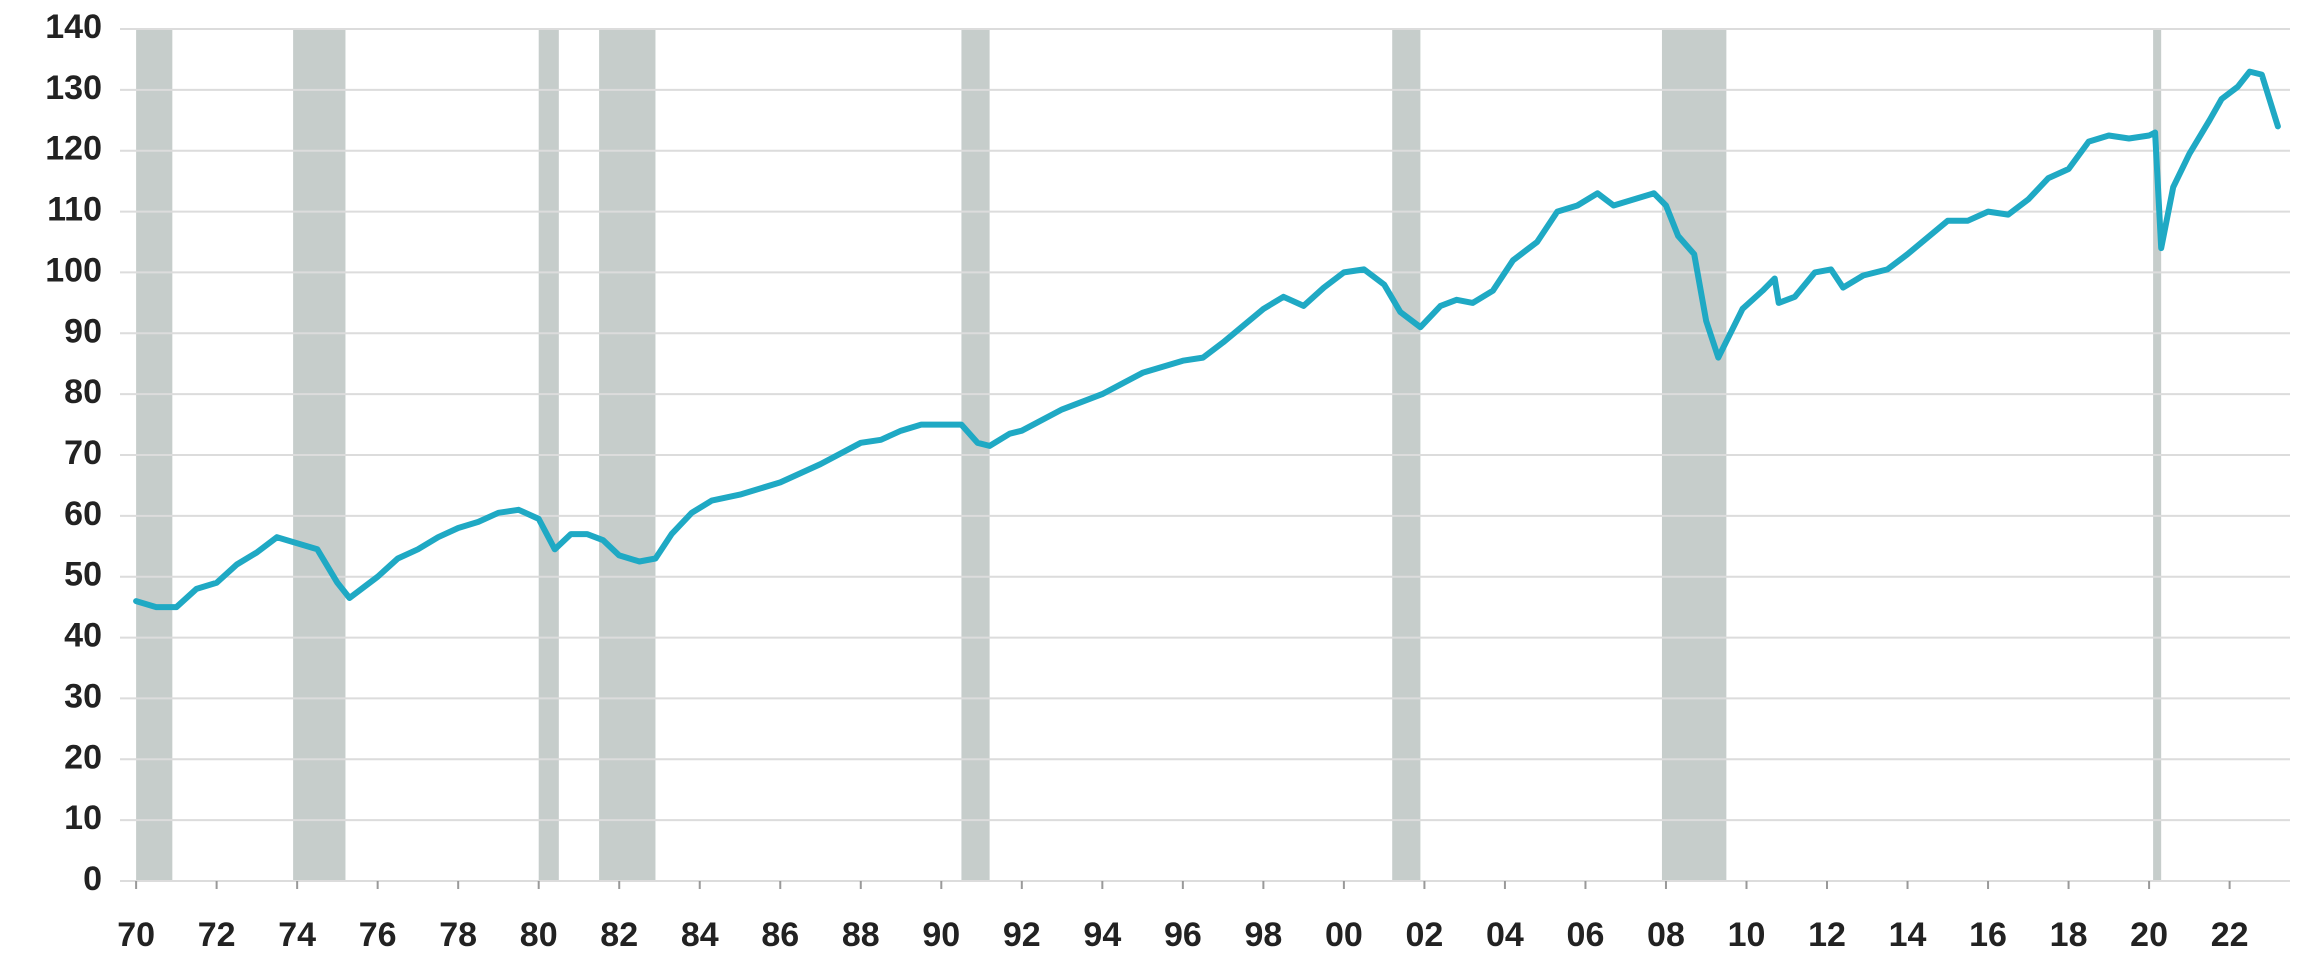  I want to click on x-tick-label: 84, so click(700, 935).